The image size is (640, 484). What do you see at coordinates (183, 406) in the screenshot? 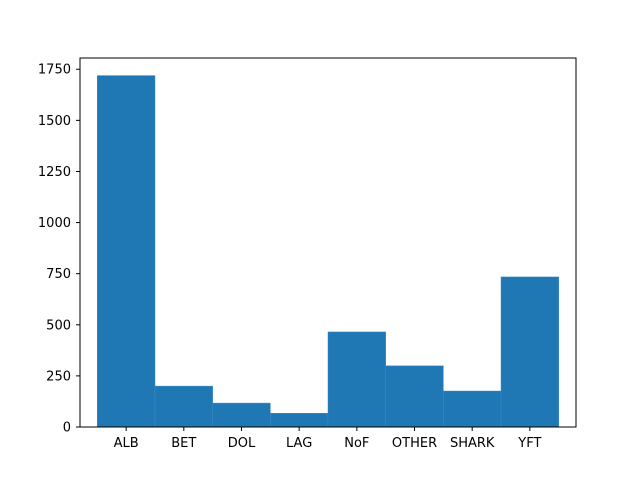
I see `bar-bet` at bounding box center [183, 406].